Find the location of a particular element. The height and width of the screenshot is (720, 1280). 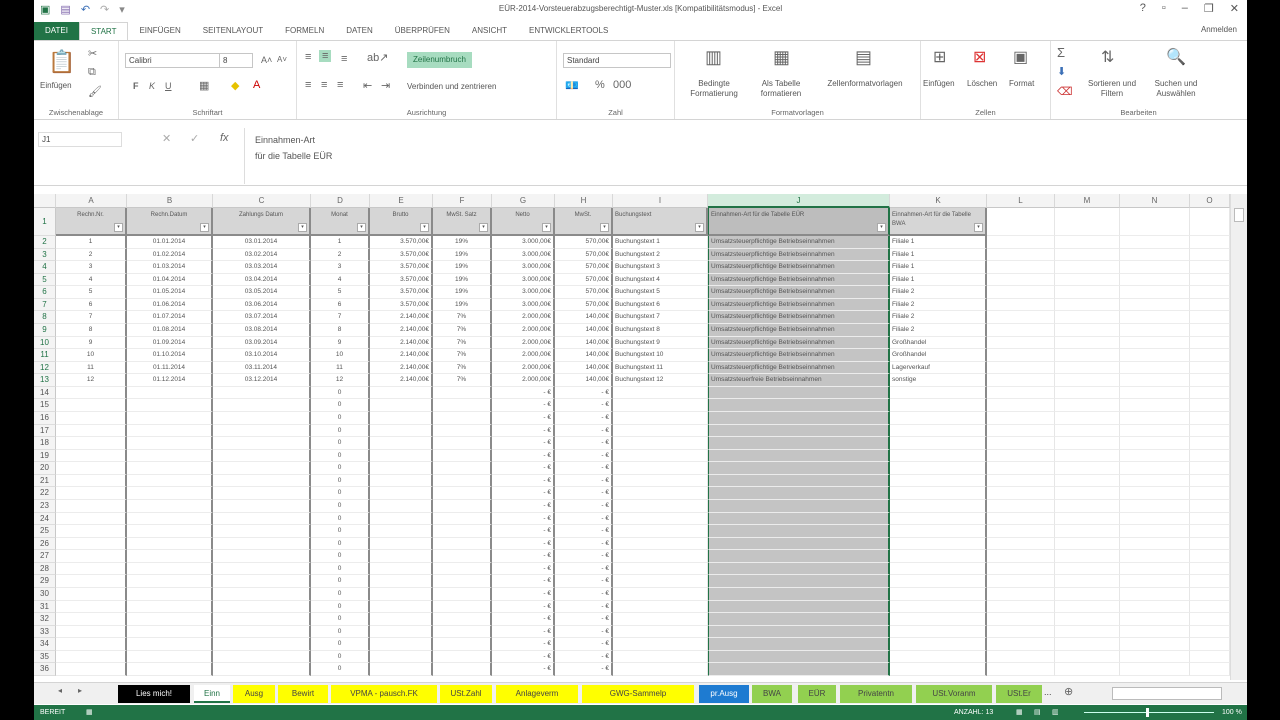

format-cells-button: Format is located at coordinates (1022, 83).